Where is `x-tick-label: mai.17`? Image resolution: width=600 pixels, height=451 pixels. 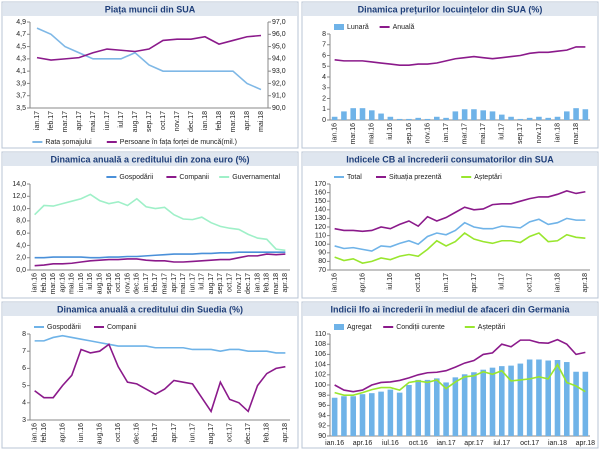 x-tick-label: mai.17 is located at coordinates (183, 283).